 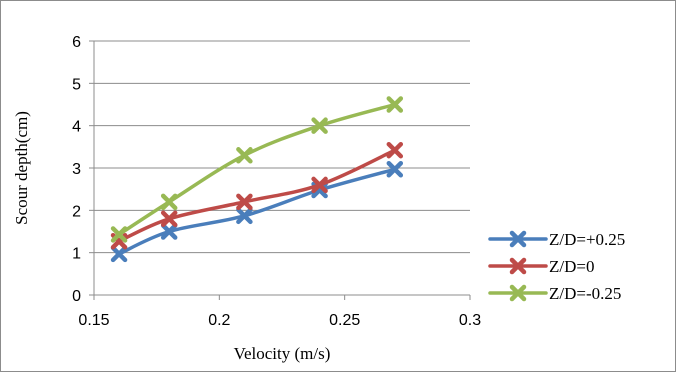 I want to click on legend: Z/D=+0.25 Z/D=0 Z/D=-0.25, so click(x=556, y=266).